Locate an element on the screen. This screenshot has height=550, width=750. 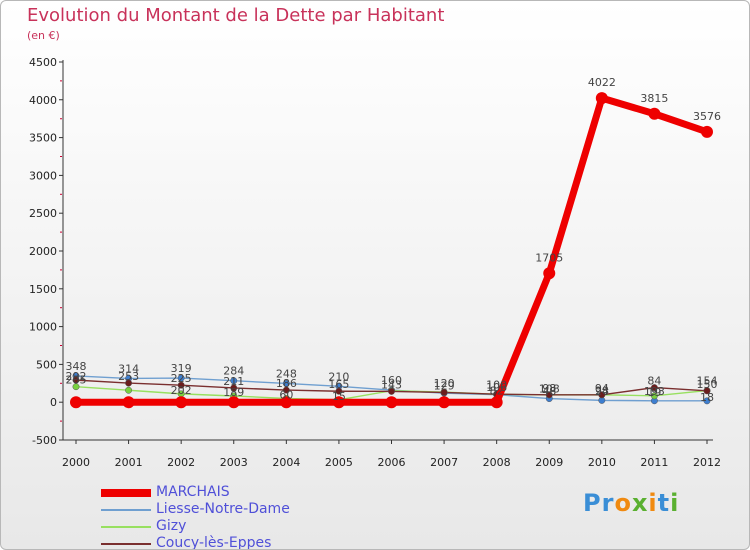
data-label: 24 is located at coordinates (602, 391).